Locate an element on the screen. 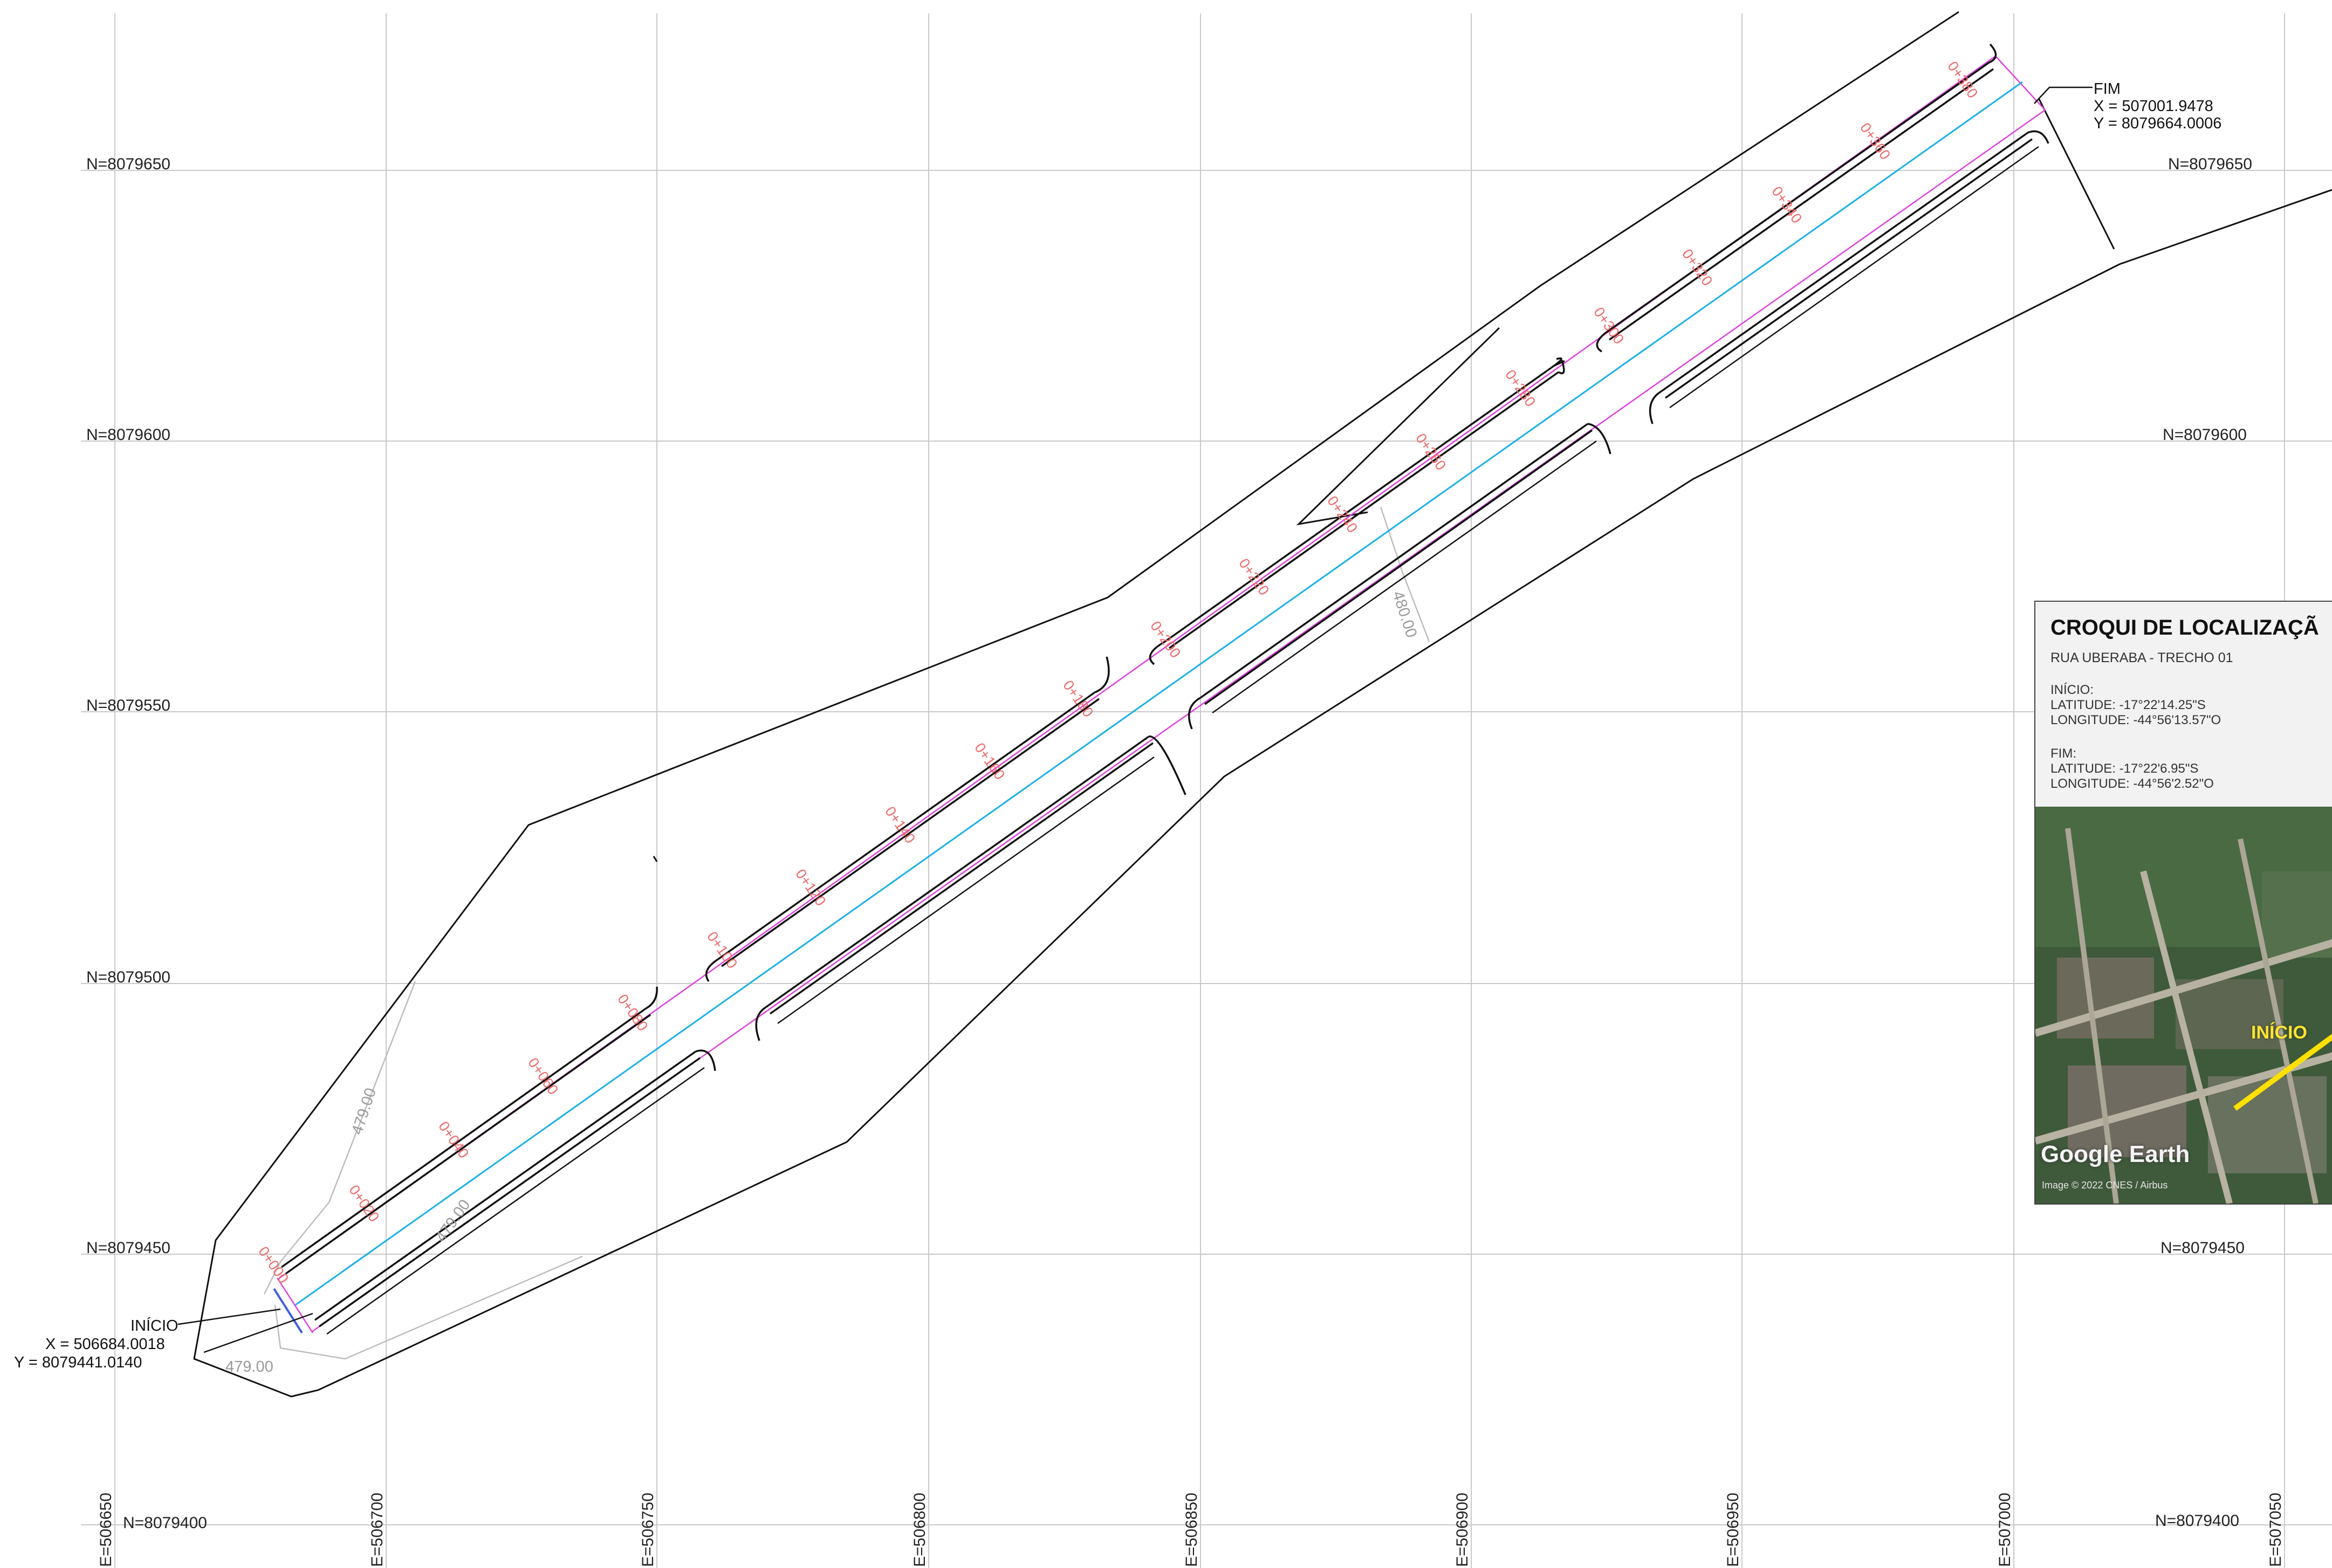 This screenshot has width=2332, height=1568. easting-label: E=507050 is located at coordinates (2276, 1530).